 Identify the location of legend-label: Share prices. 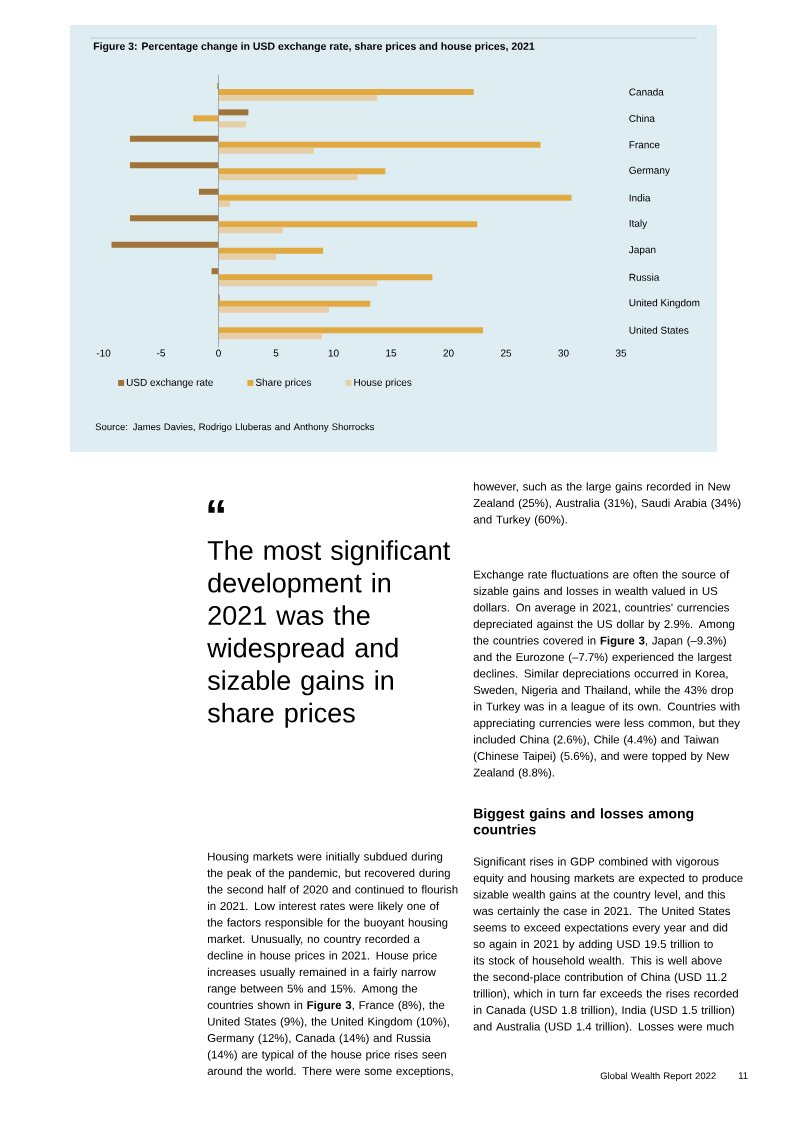
(283, 383).